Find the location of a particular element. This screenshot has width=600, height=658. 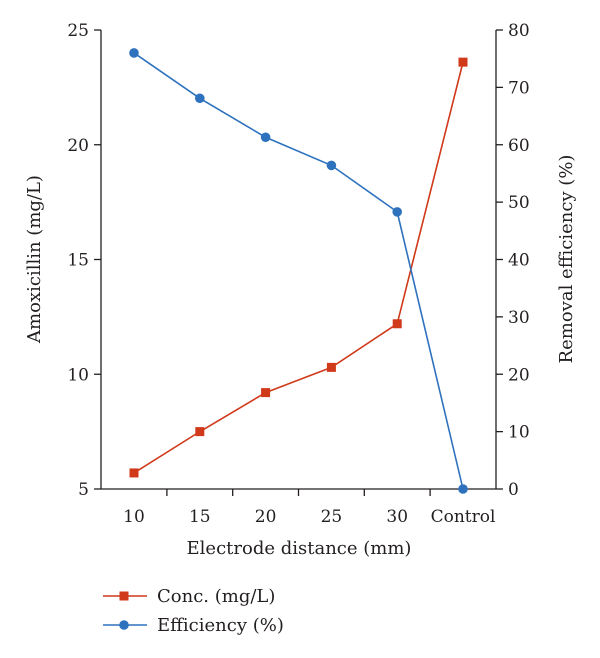

x-axis-label: Electrode distance (mm) is located at coordinates (299, 548).